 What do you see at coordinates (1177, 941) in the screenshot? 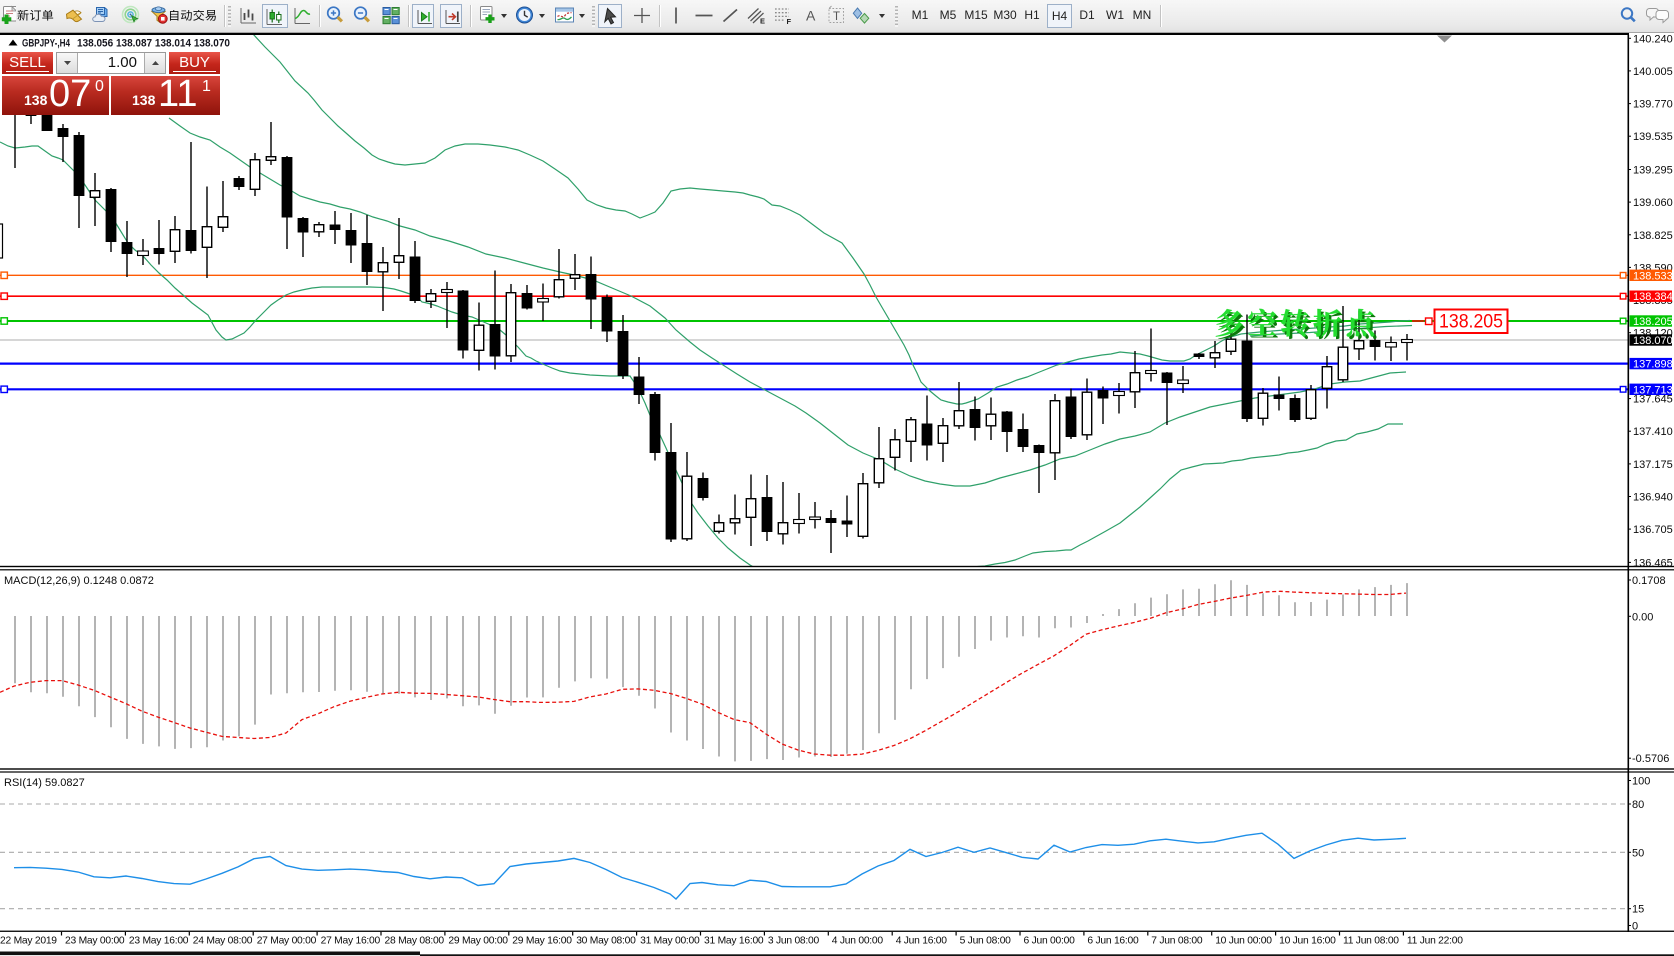
I see `svg-text: 7 Jun 08:00` at bounding box center [1177, 941].